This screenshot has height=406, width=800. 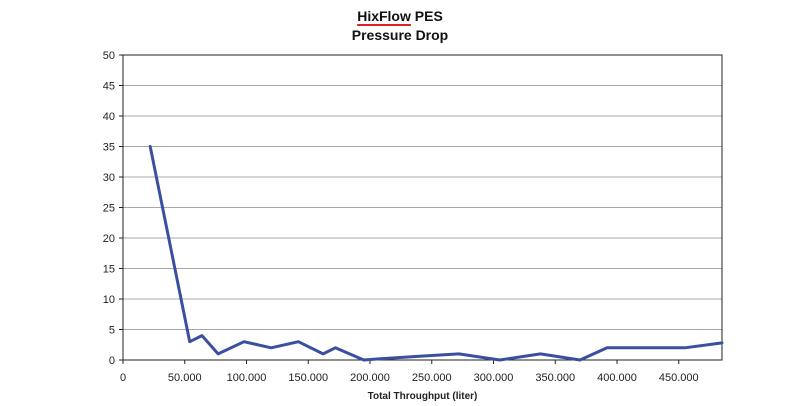 I want to click on y-axis: 0 5 10 15 20 25 30 35 40 45 50, so click(x=113, y=208).